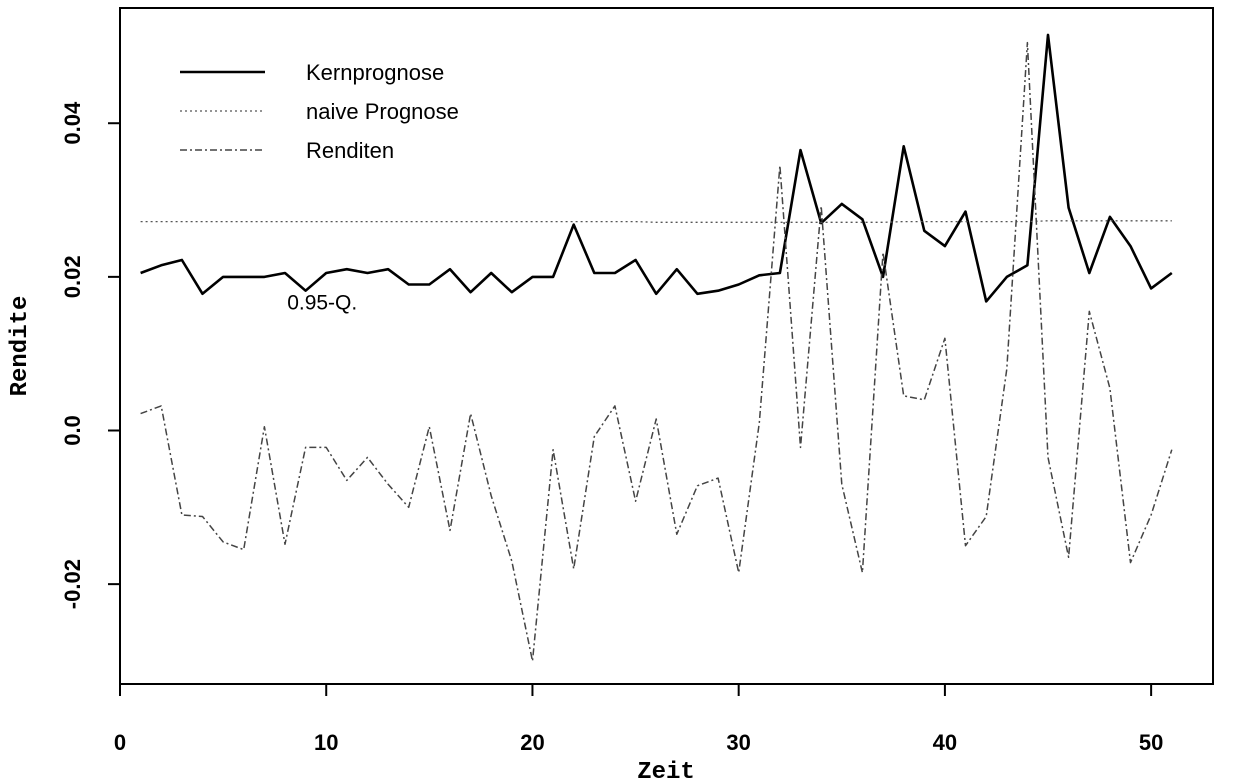  I want to click on y-axis-title: Rendite, so click(20, 346).